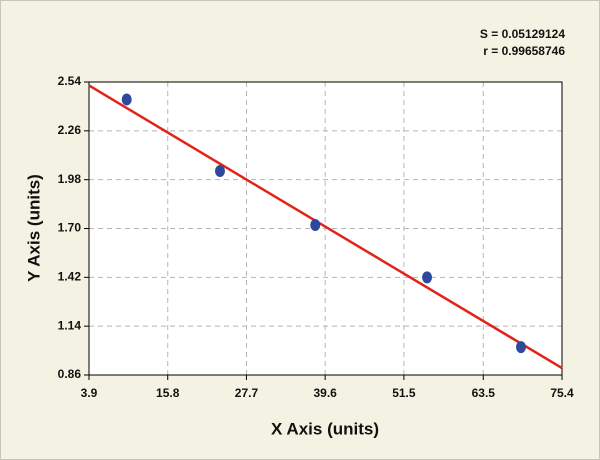  What do you see at coordinates (70, 228) in the screenshot?
I see `y-tick-label: 1.70` at bounding box center [70, 228].